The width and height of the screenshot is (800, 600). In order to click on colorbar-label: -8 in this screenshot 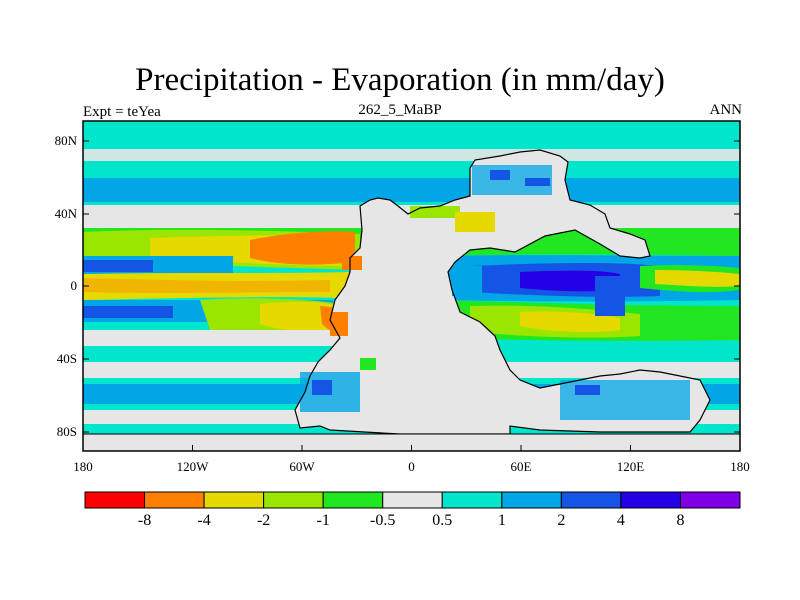, I will do `click(144, 520)`.